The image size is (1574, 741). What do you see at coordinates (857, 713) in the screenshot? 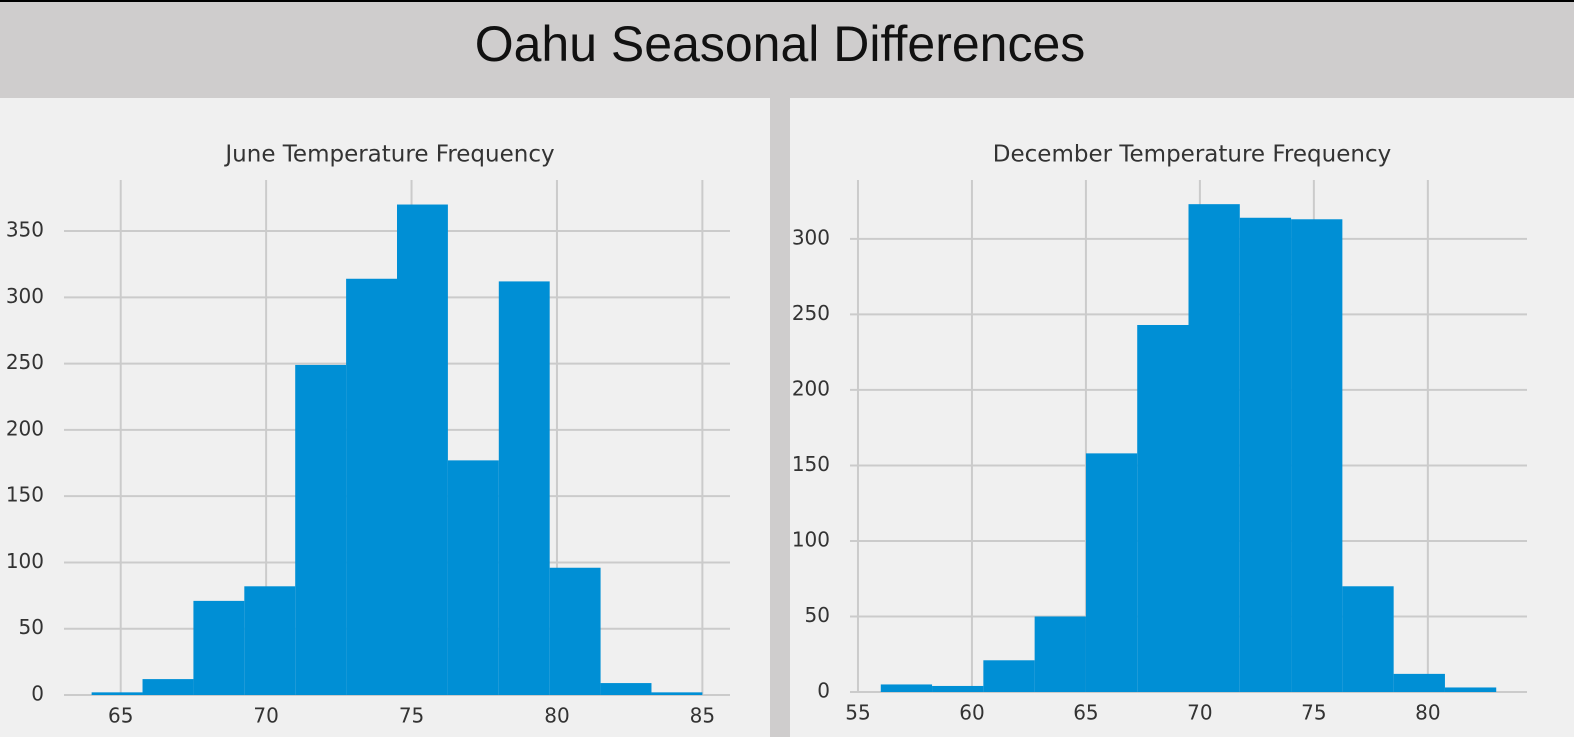
I see `x-tick-label: 55` at bounding box center [857, 713].